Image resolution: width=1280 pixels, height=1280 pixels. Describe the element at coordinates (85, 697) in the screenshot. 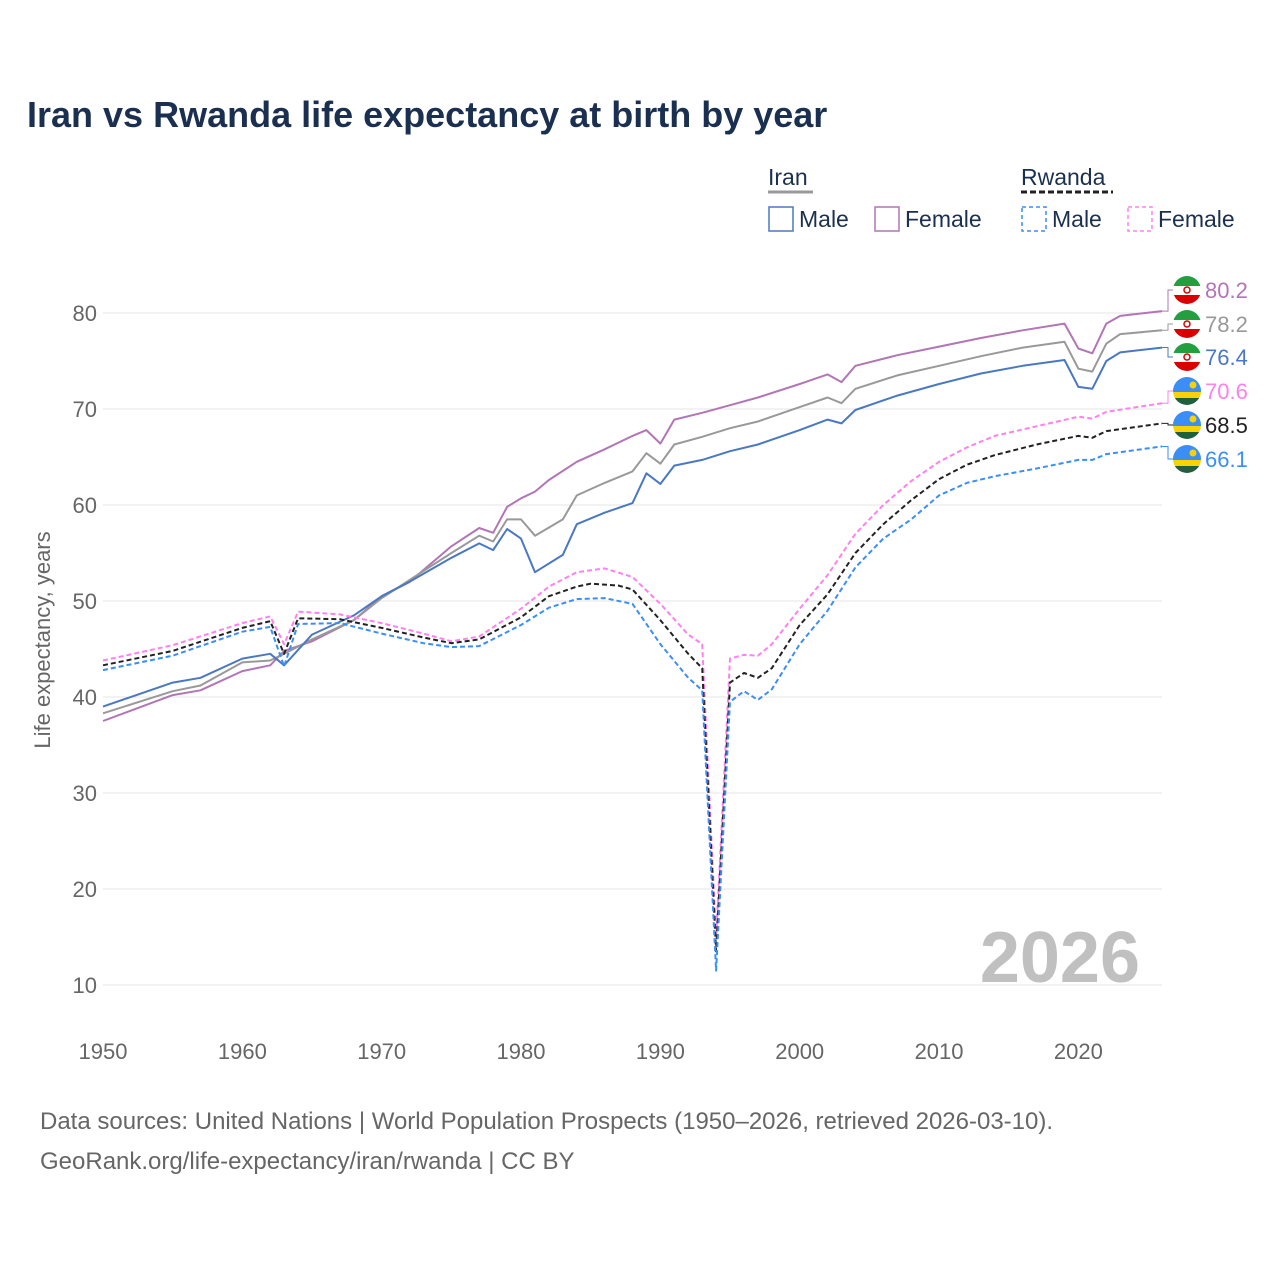

I see `y-tick-label: 40` at that location.